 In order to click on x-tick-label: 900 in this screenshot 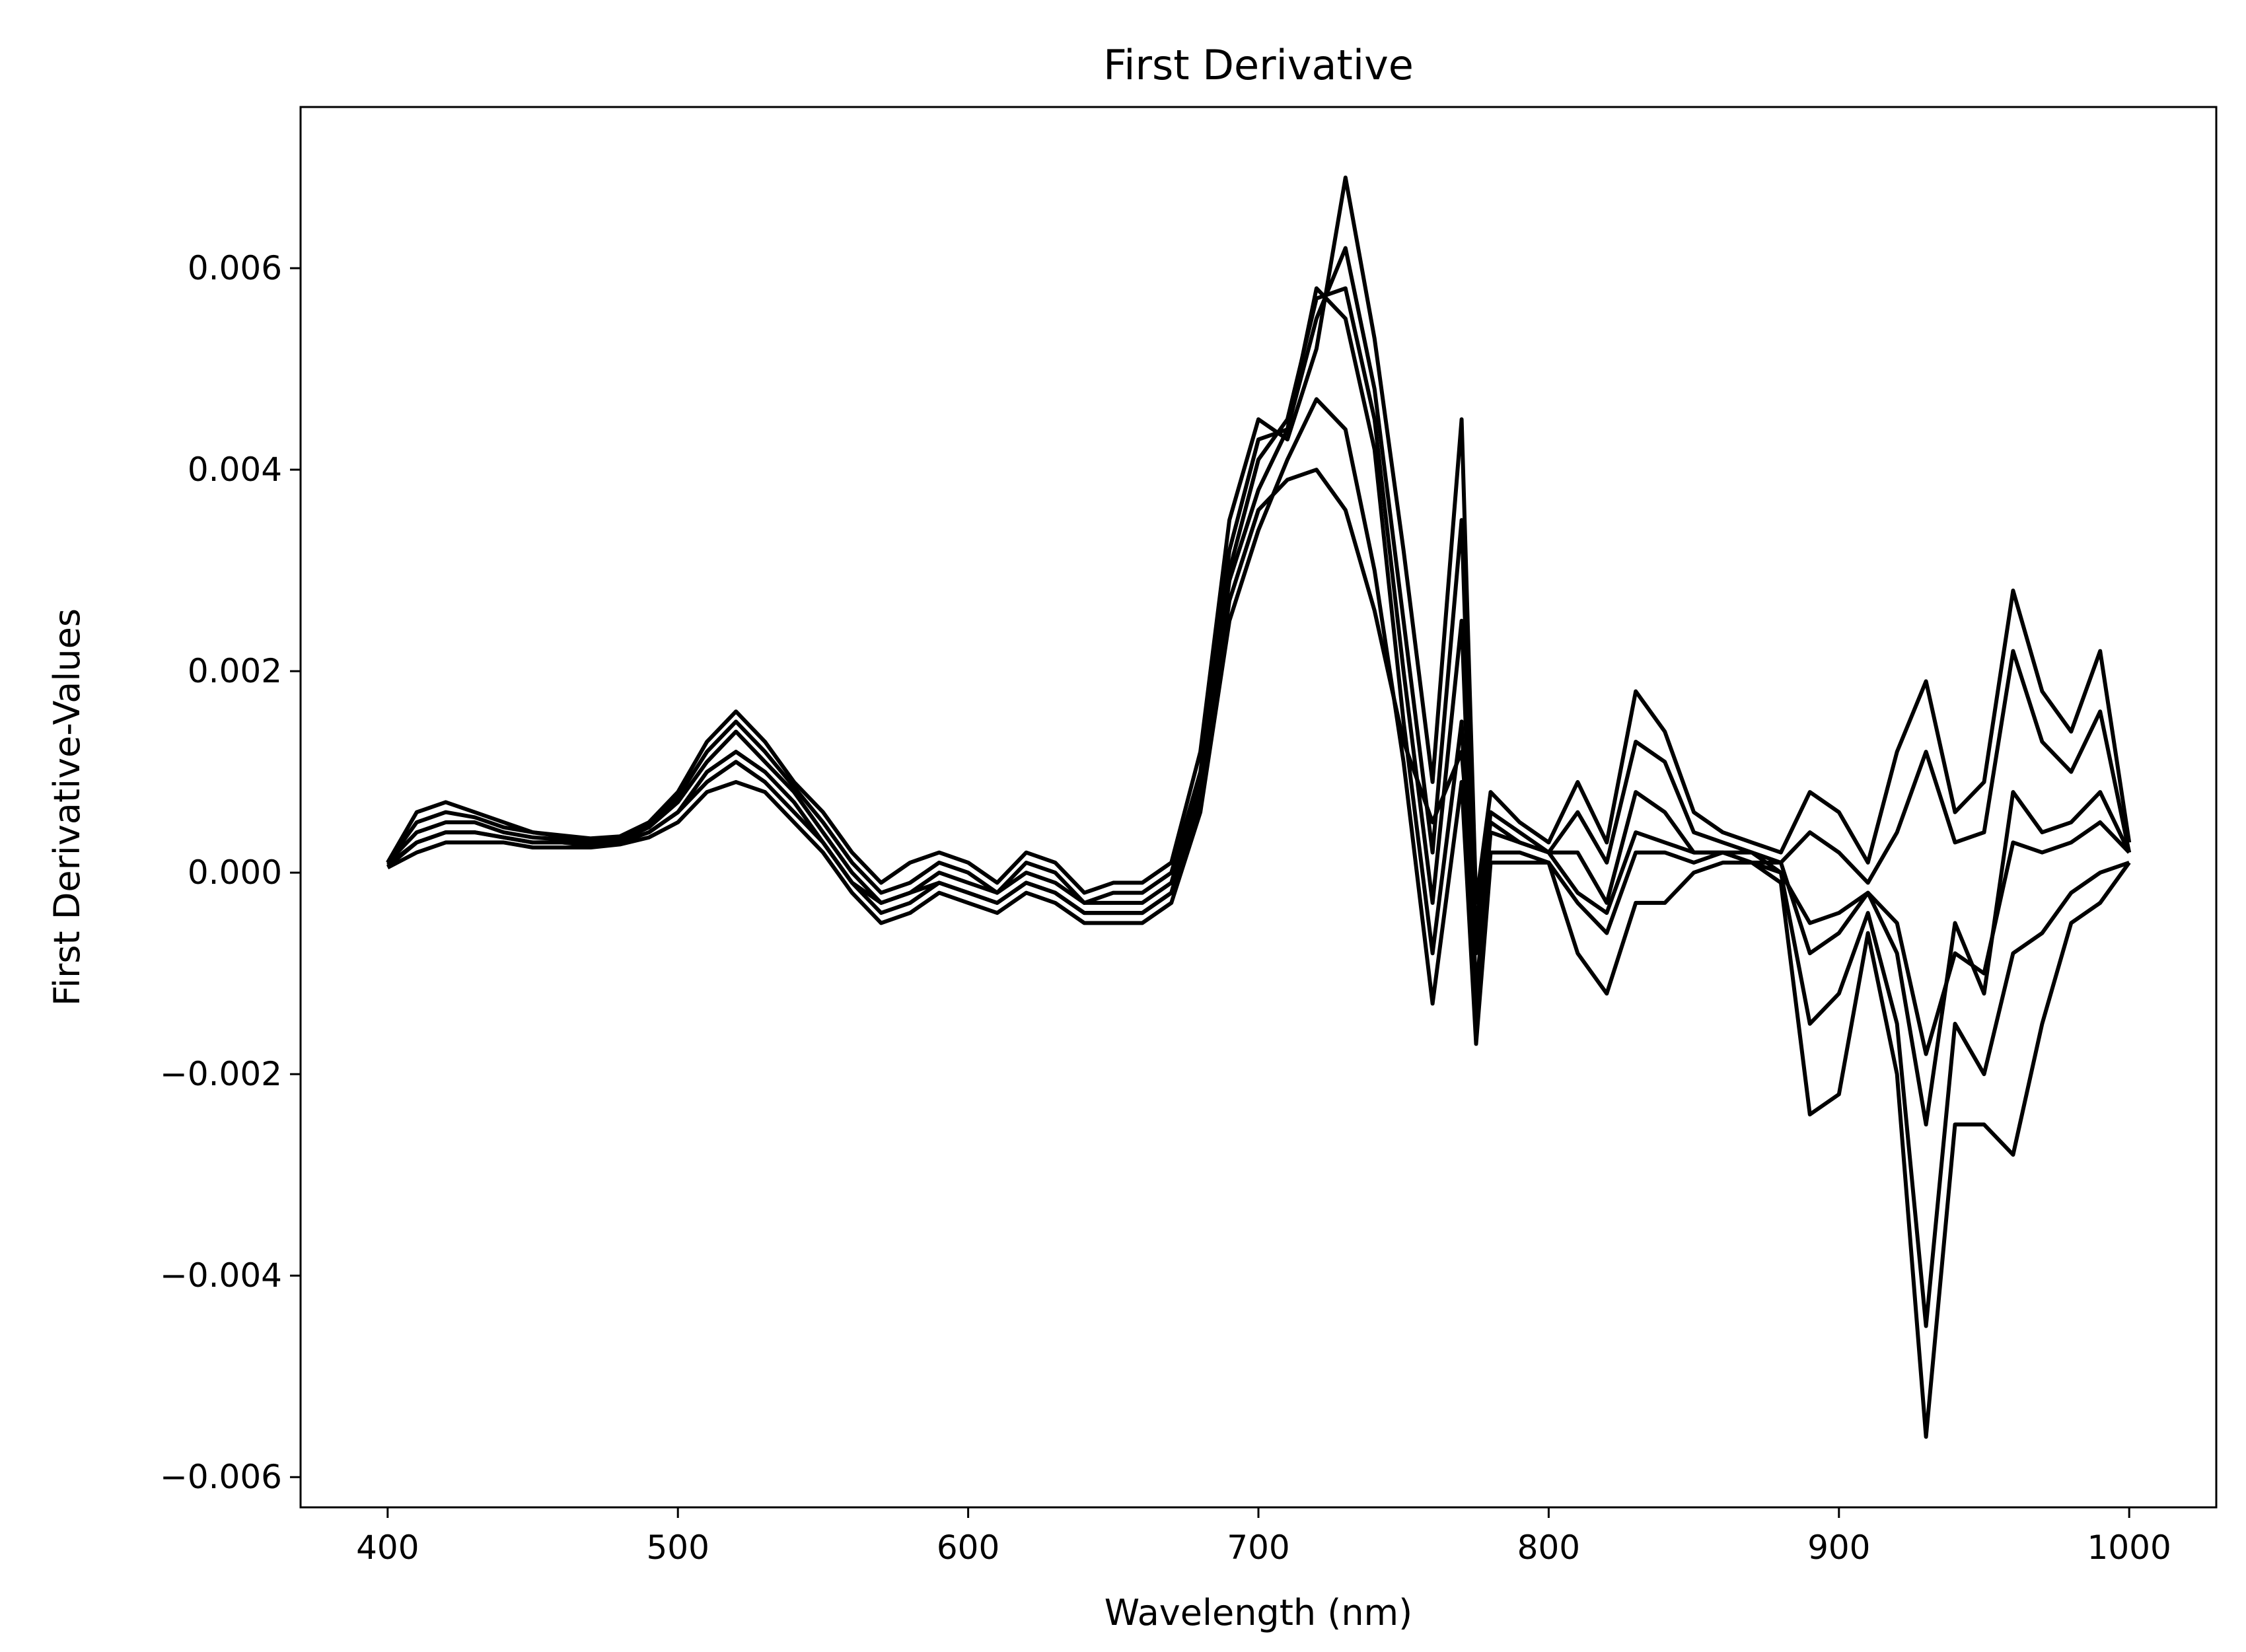, I will do `click(1838, 1548)`.